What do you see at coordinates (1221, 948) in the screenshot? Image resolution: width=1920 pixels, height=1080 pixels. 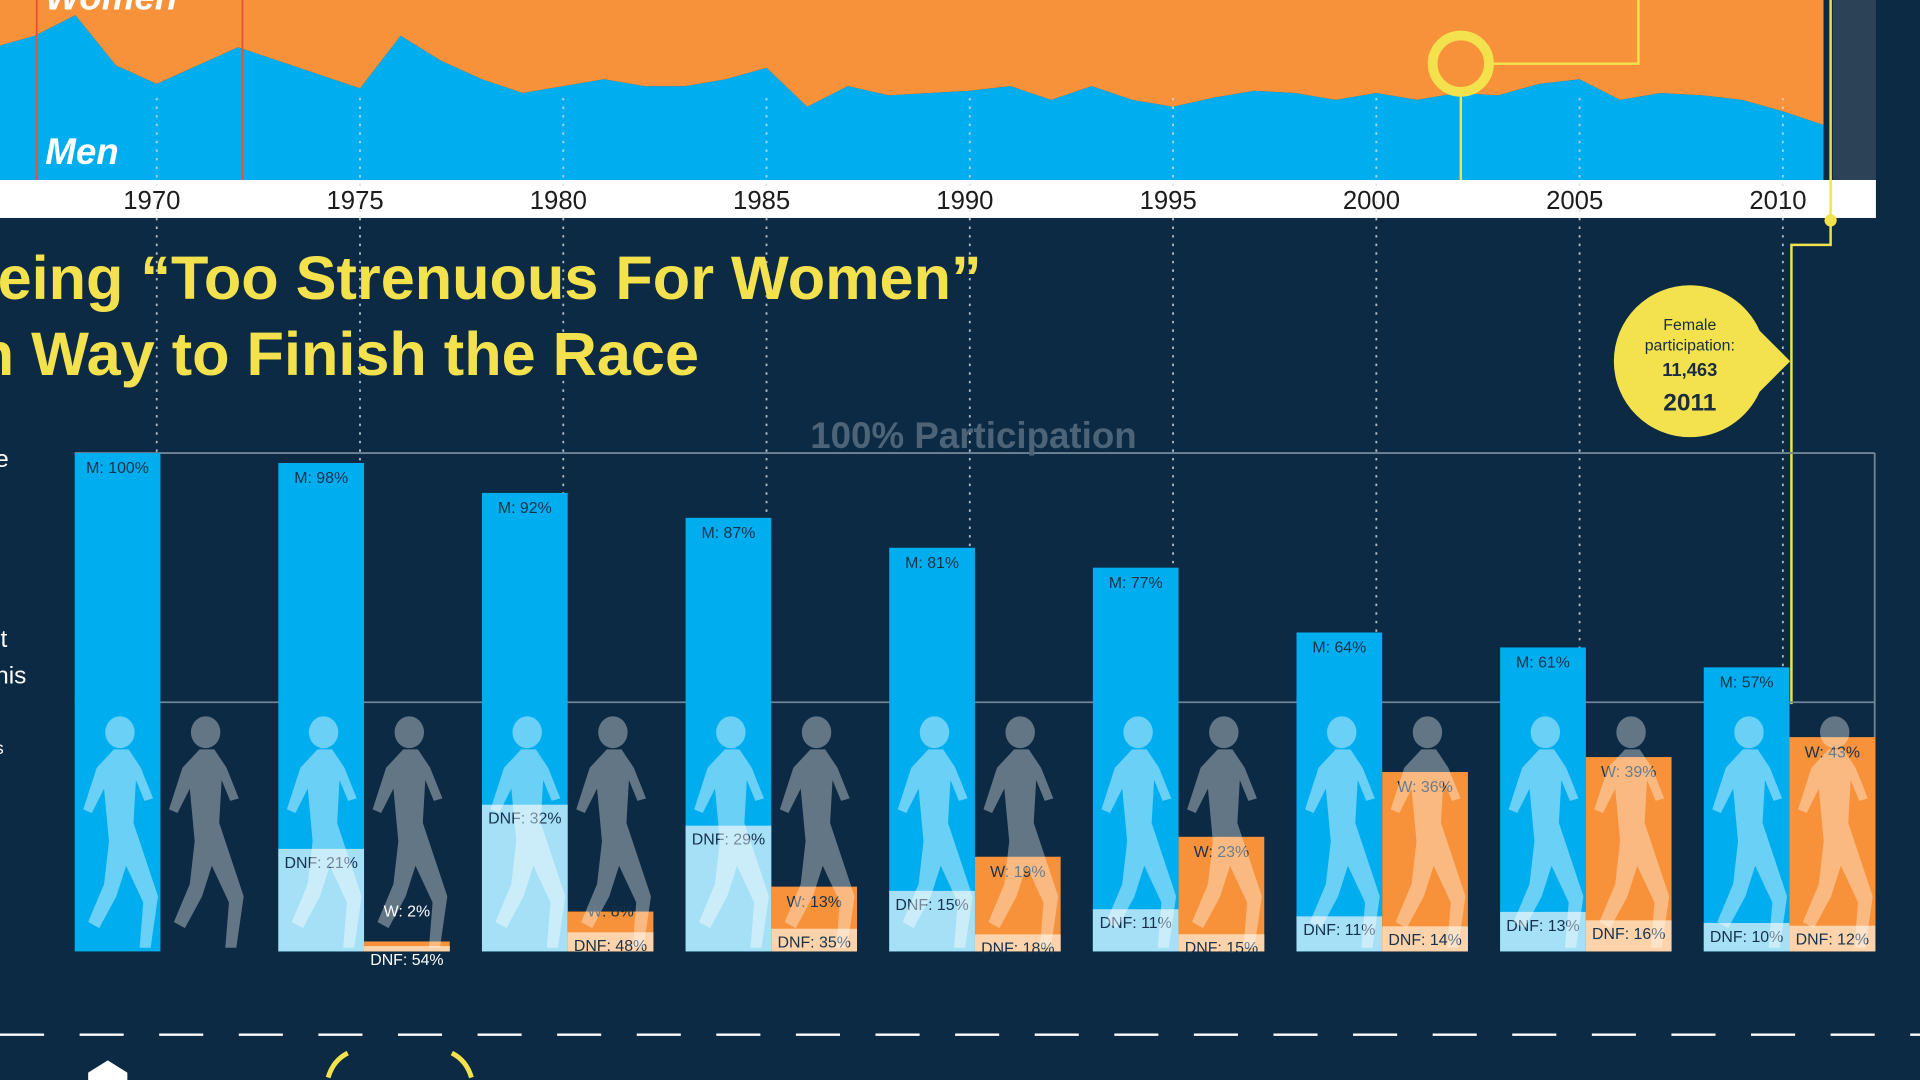 I see `dnf-label: DNF: 15%` at bounding box center [1221, 948].